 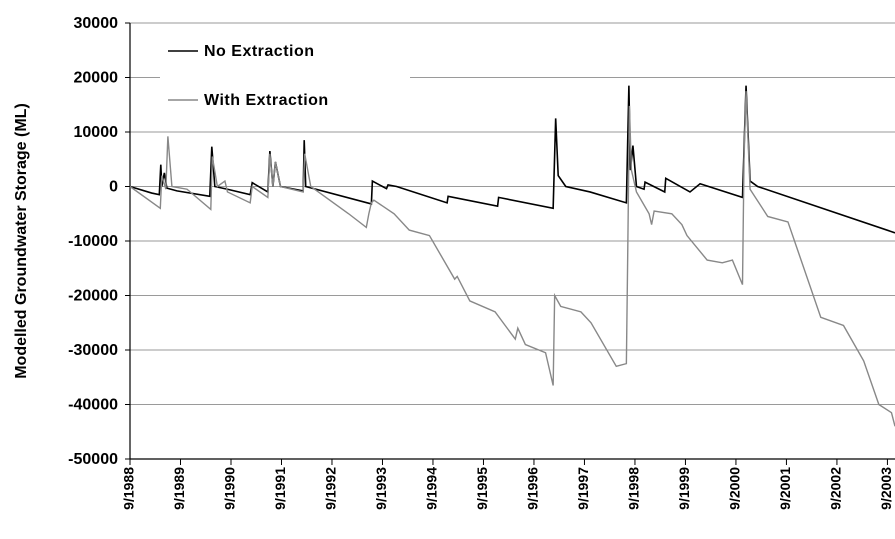 What do you see at coordinates (785, 488) in the screenshot?
I see `x-tick-label: 9/2001` at bounding box center [785, 488].